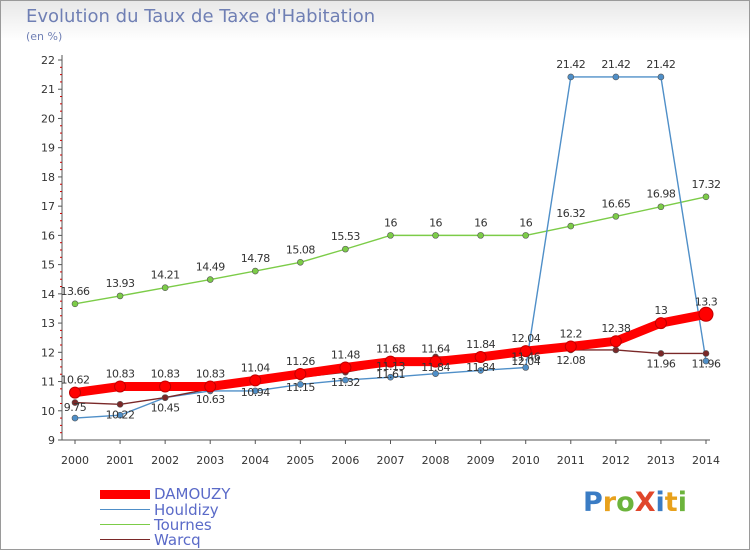 Image resolution: width=750 pixels, height=550 pixels. Describe the element at coordinates (660, 194) in the screenshot. I see `data-label-tournes: 16.98` at that location.